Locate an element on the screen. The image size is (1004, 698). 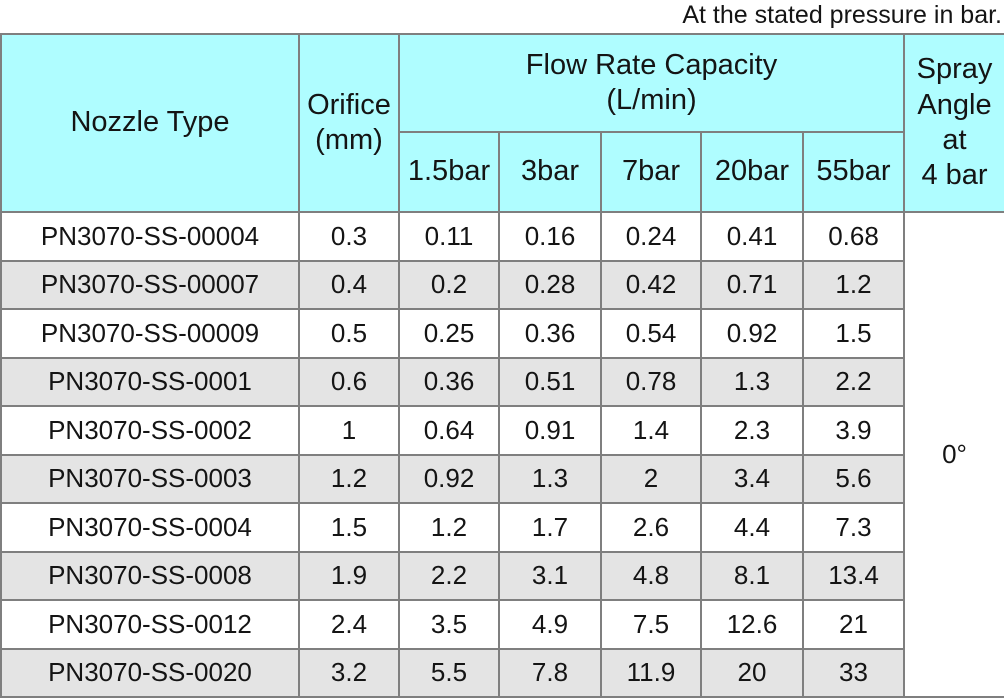
header-row-pressures: 1.5bar 3bar 7bar 20bar 55bar is located at coordinates (502, 172).